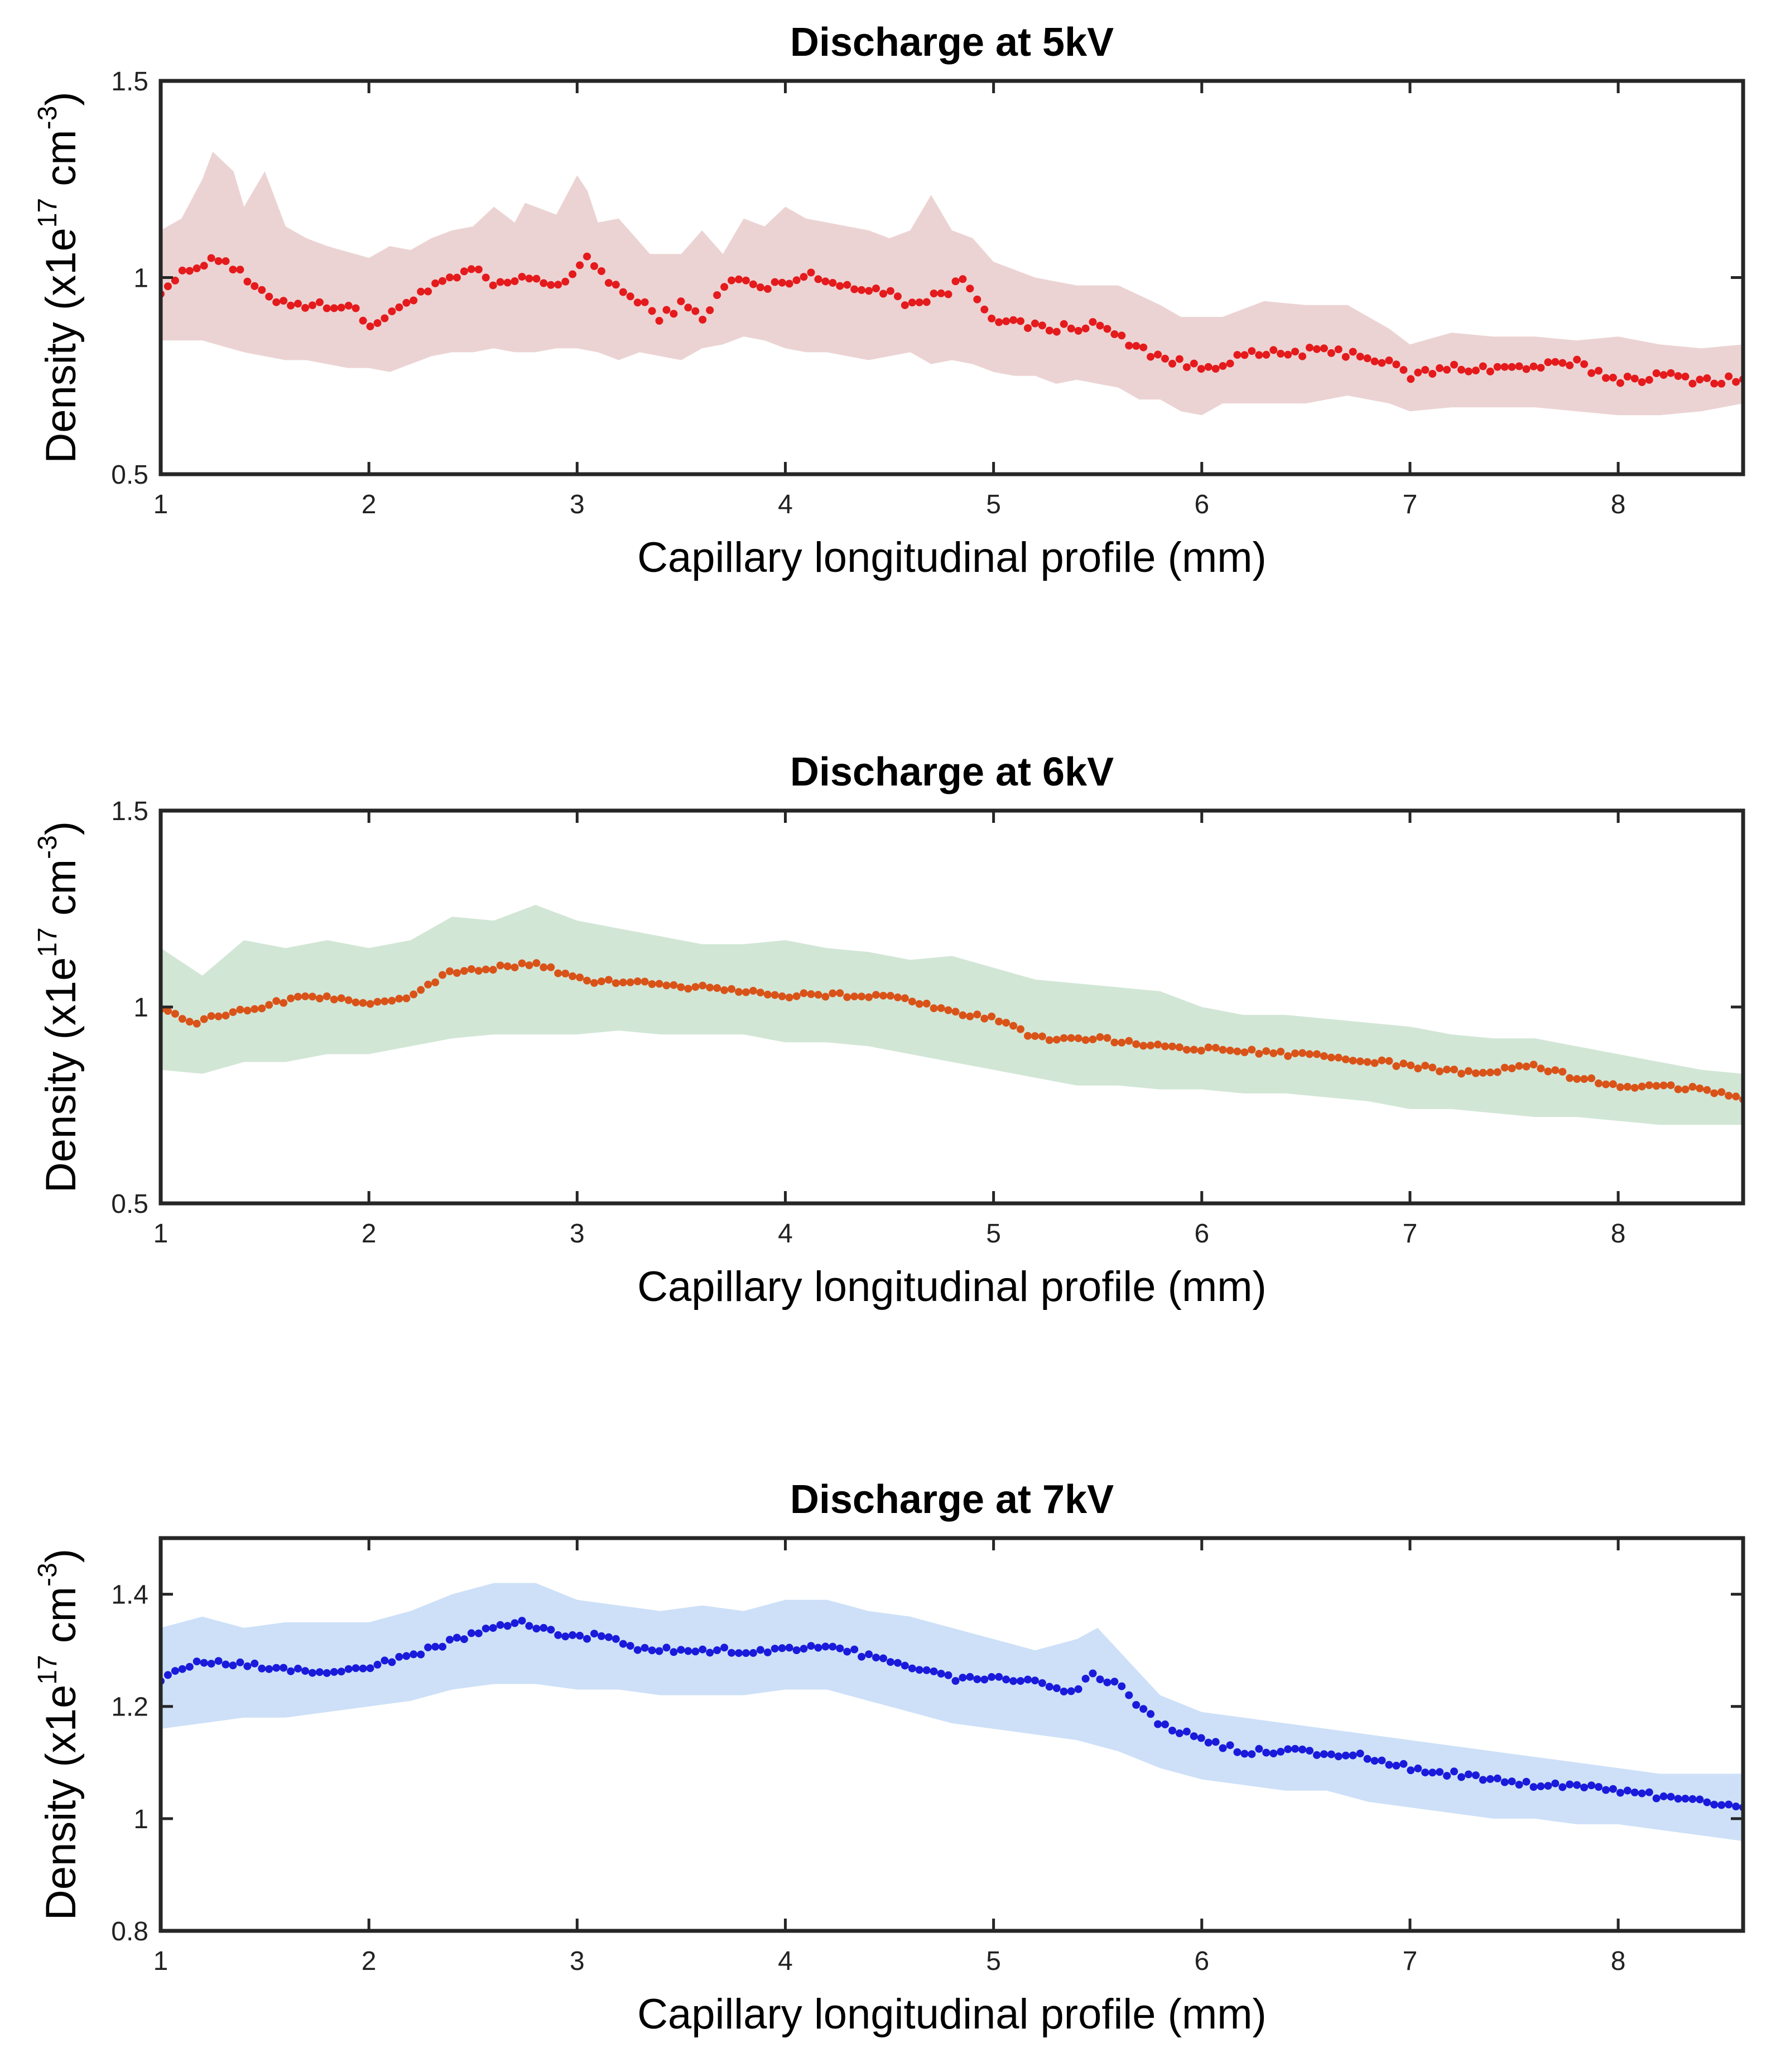 The height and width of the screenshot is (2072, 1766). What do you see at coordinates (785, 1961) in the screenshot?
I see `x-tick-label: 4` at bounding box center [785, 1961].